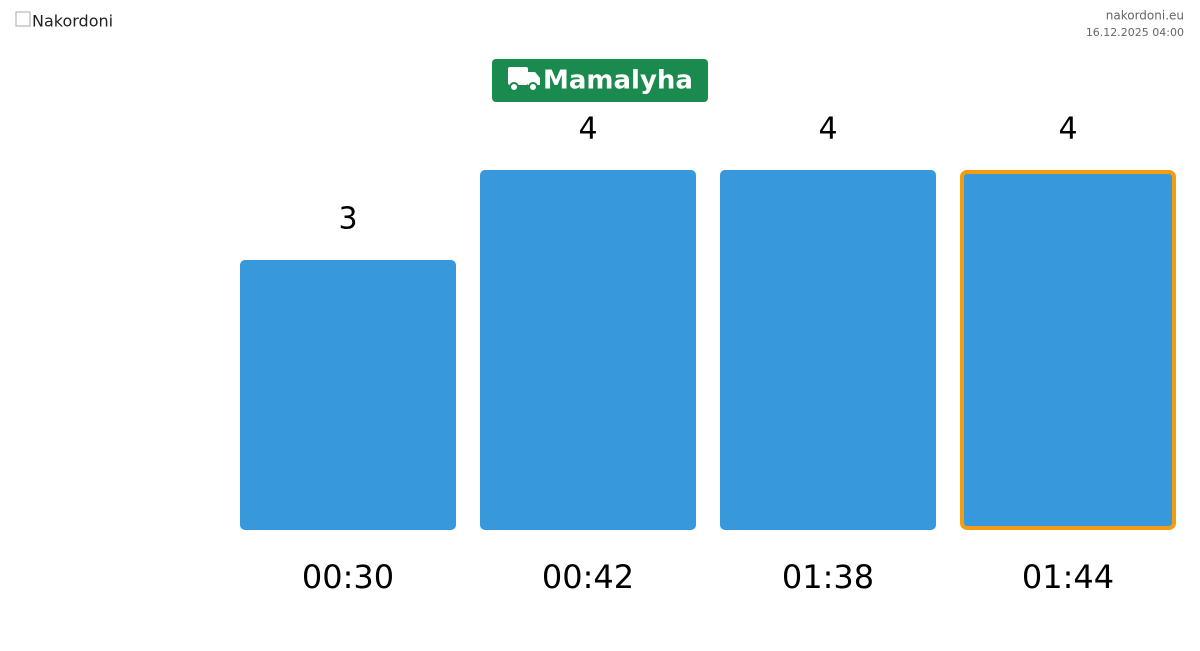 The width and height of the screenshot is (1200, 651). I want to click on x-tick-label: 00:42, so click(588, 577).